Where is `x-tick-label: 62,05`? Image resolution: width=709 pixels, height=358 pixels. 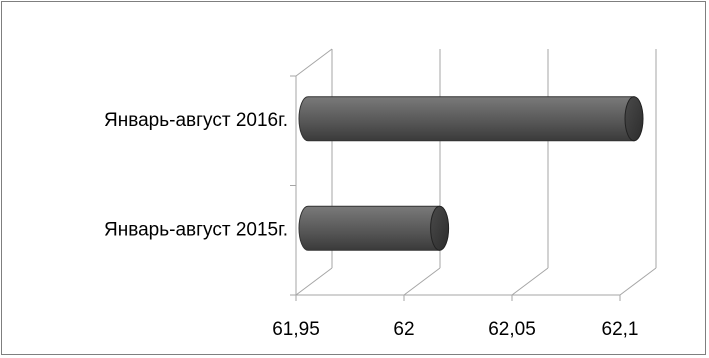 x-tick-label: 62,05 is located at coordinates (512, 329).